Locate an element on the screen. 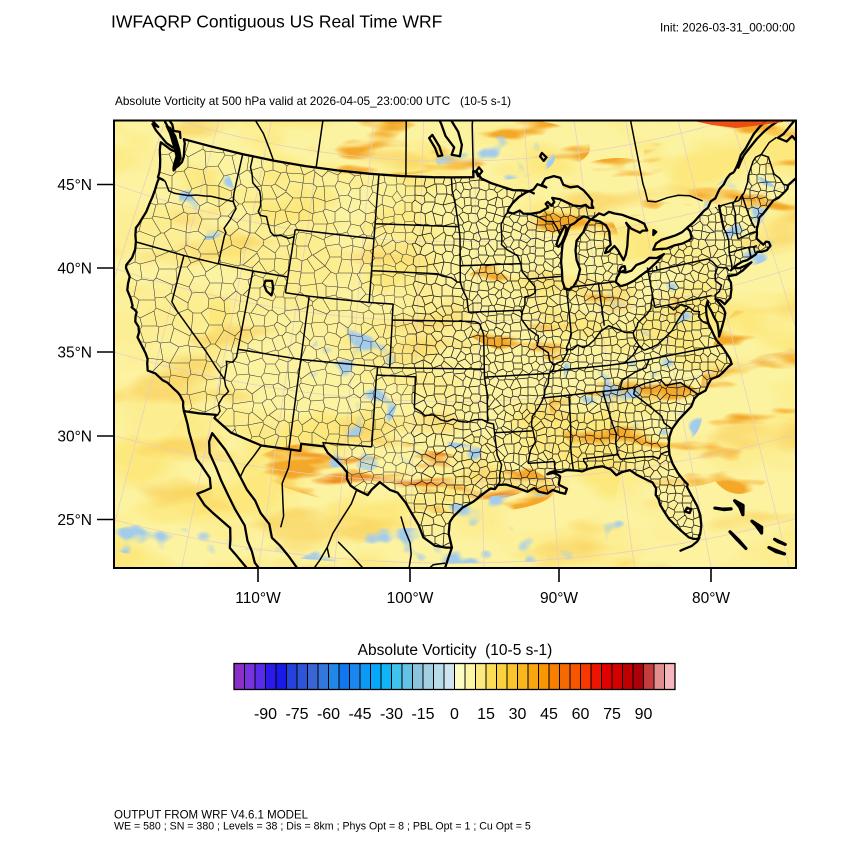  svg-text: 90 is located at coordinates (644, 714).